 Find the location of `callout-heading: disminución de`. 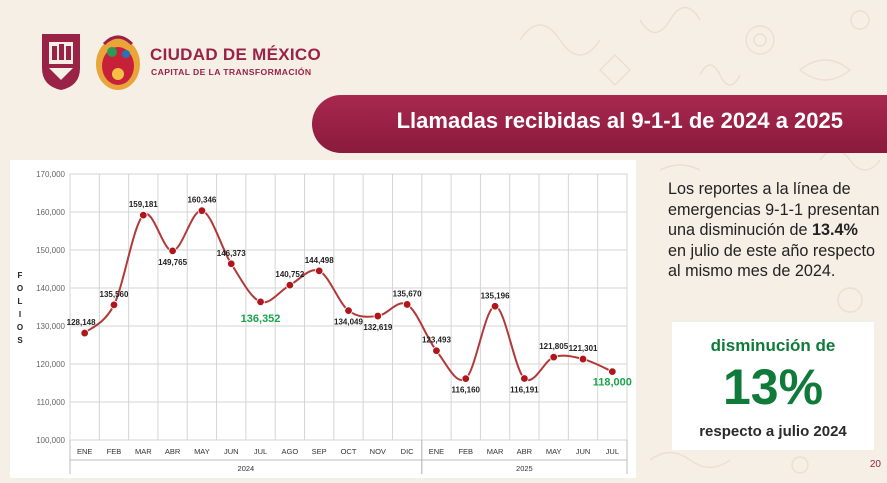

callout-heading: disminución de is located at coordinates (773, 345).